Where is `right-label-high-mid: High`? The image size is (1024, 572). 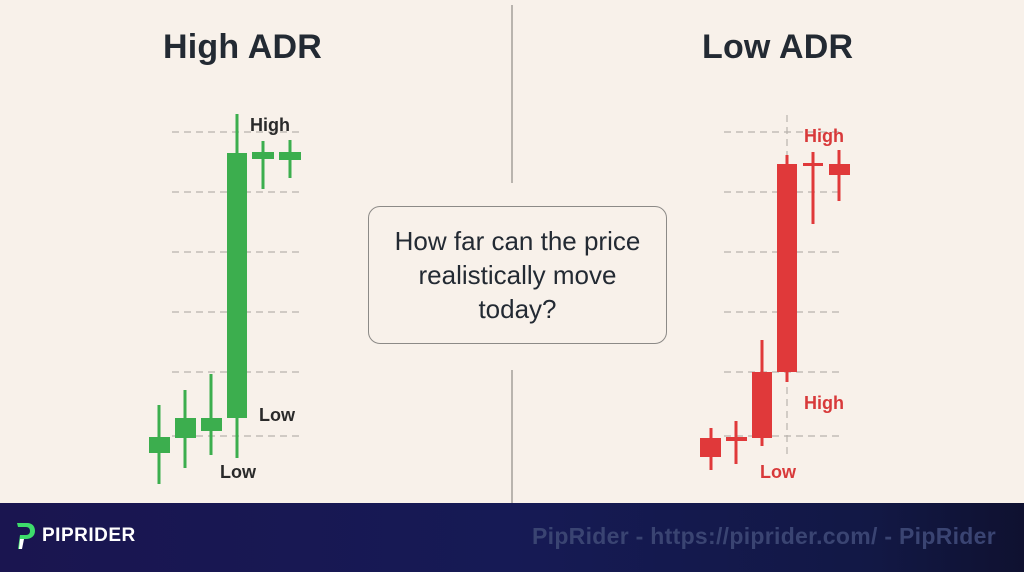 right-label-high-mid: High is located at coordinates (824, 403).